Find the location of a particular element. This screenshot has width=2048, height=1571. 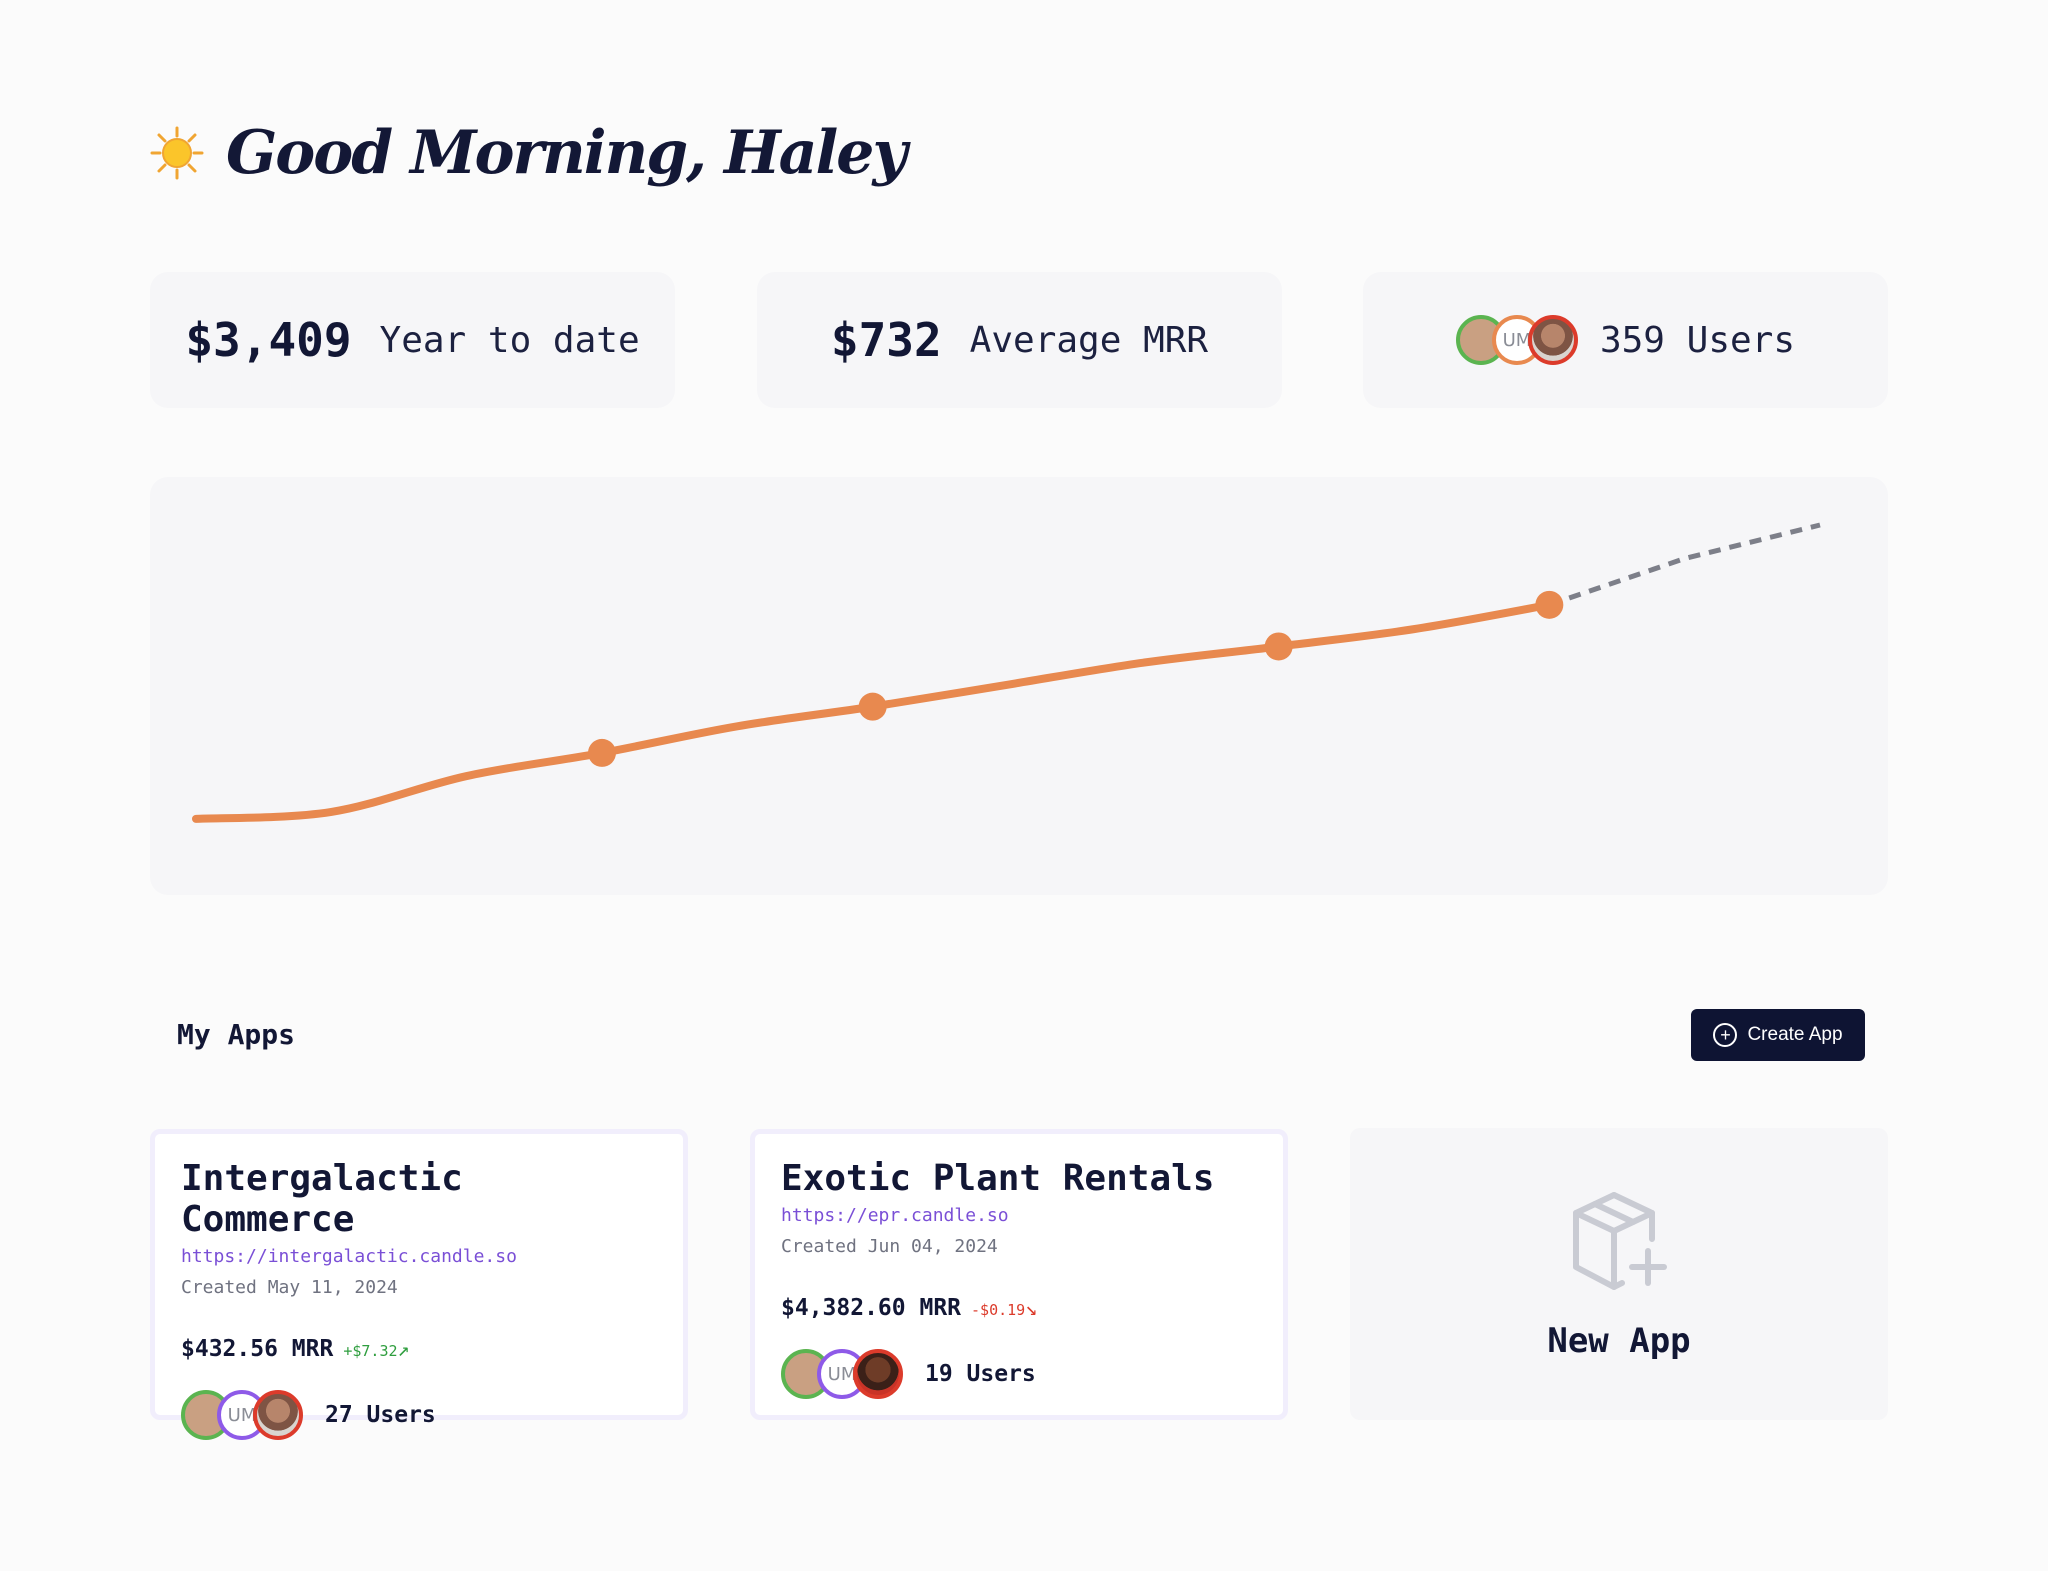

app-users-row: UM 19 Users is located at coordinates (1019, 1374).